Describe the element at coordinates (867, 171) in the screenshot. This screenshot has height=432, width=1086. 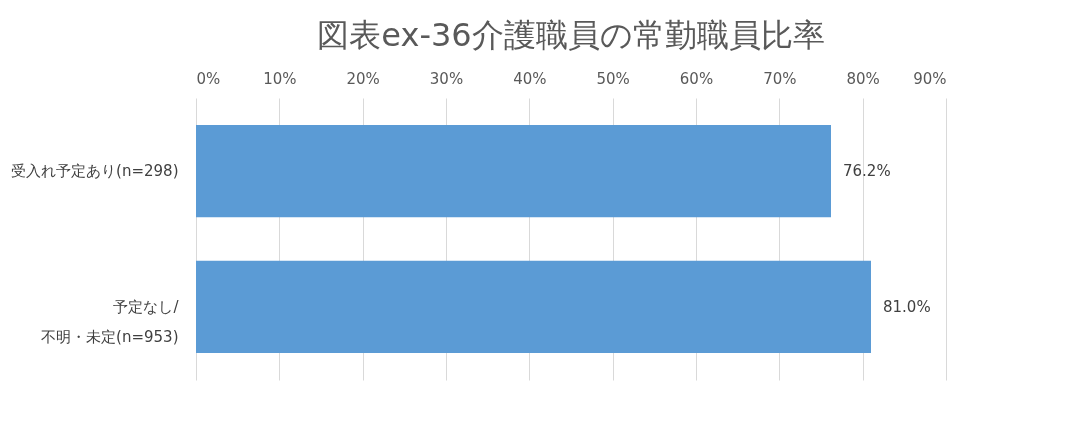
I see `data-label: 76.2%` at that location.